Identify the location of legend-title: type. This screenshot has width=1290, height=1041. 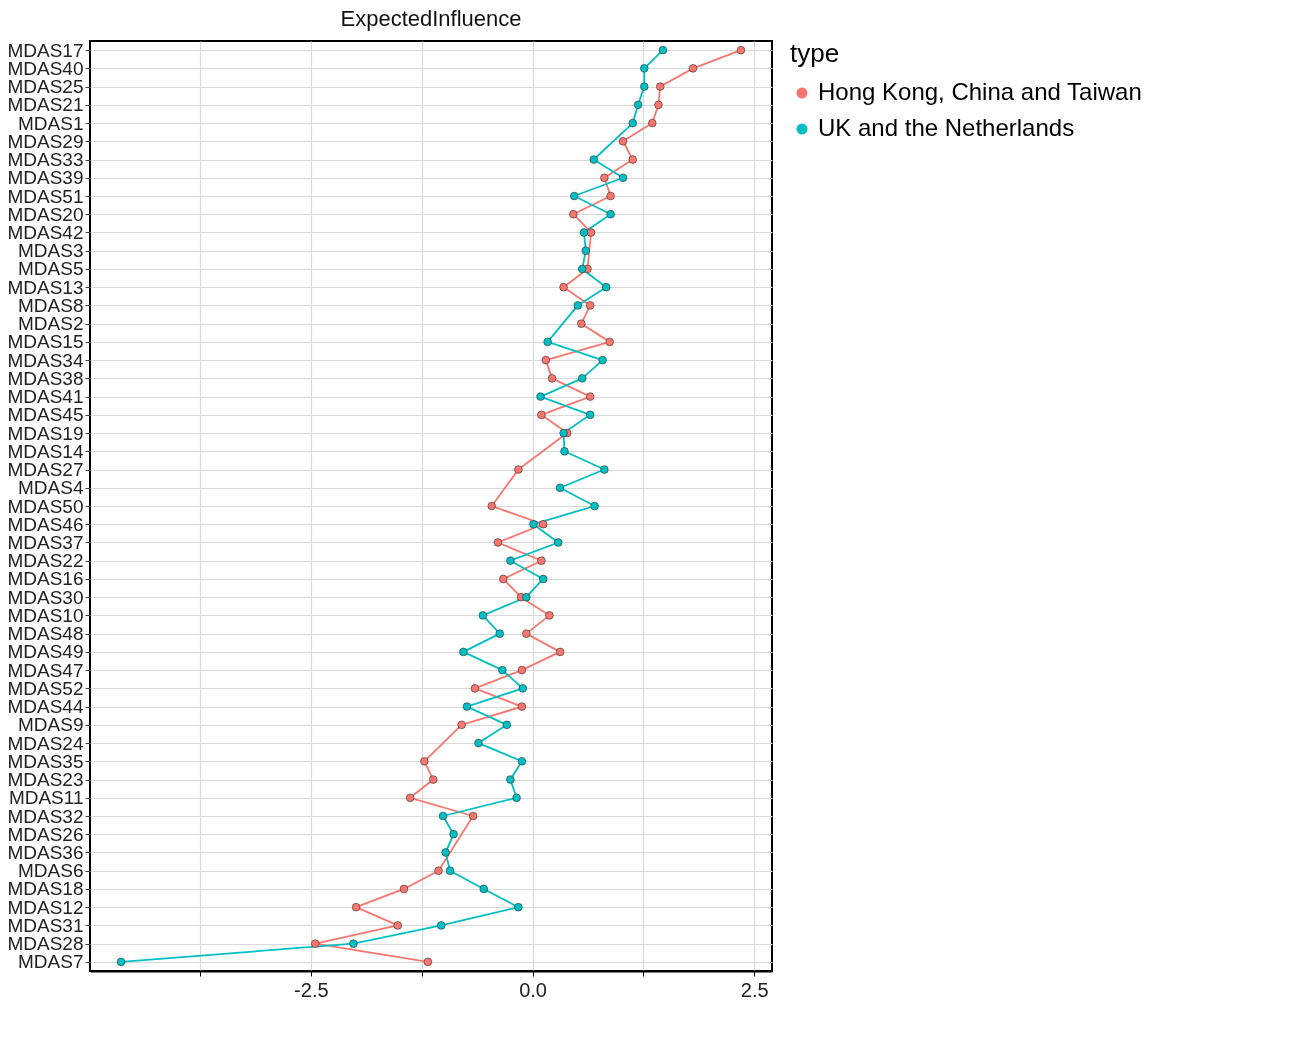
(815, 53).